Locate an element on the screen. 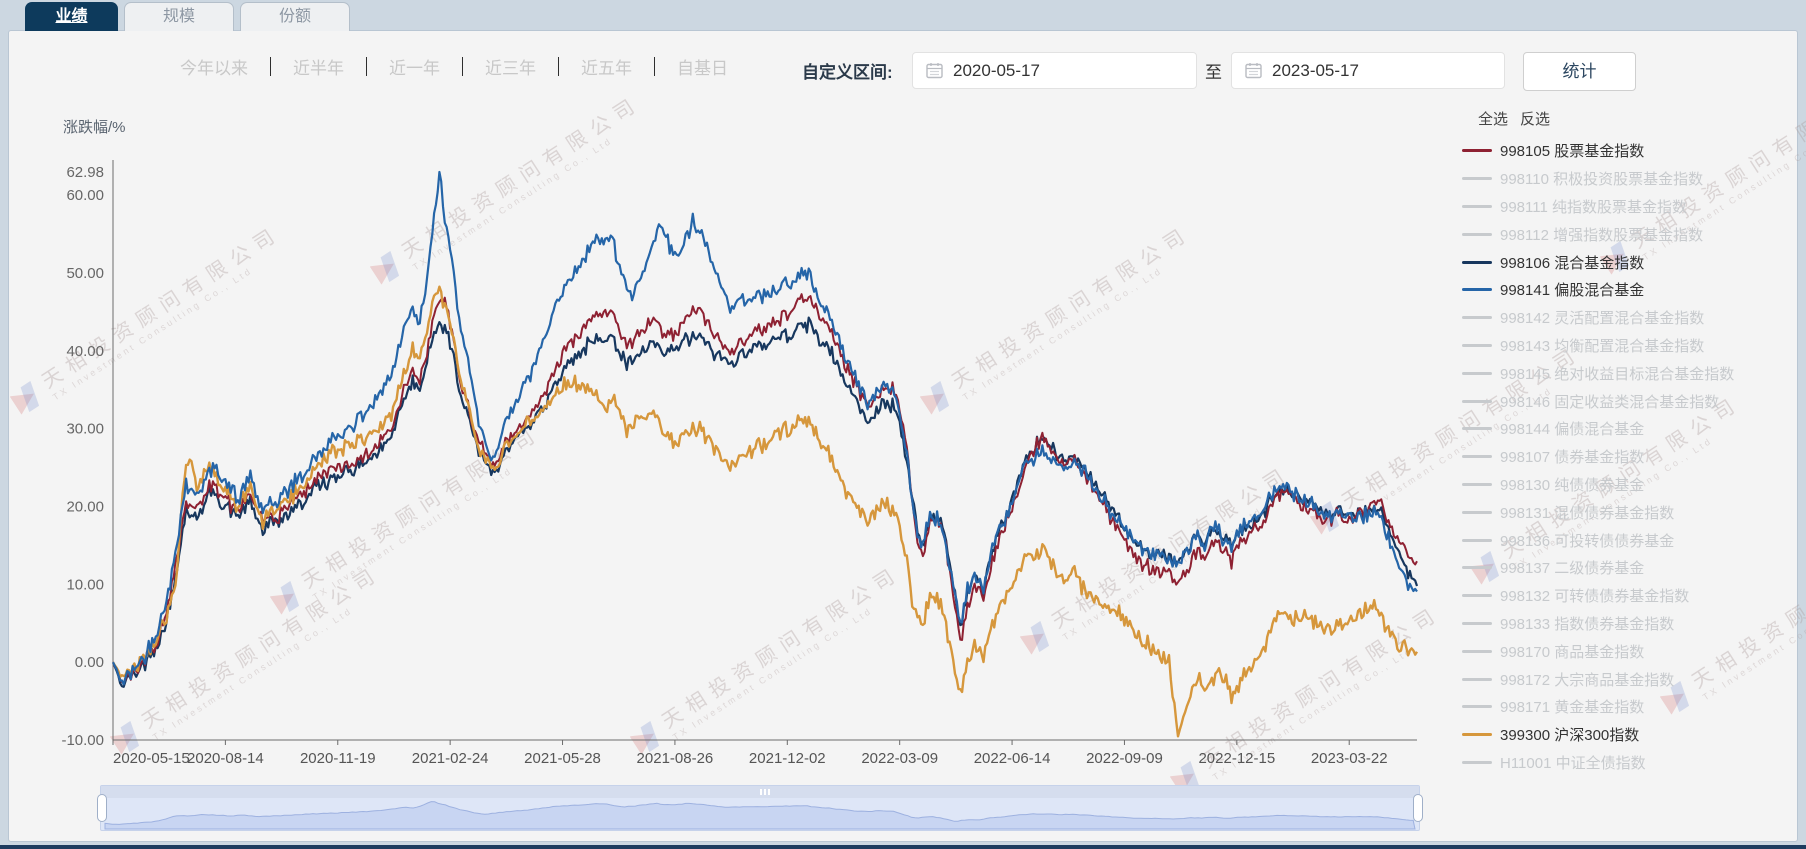 This screenshot has height=849, width=1806. legend-label: 998110 积极投资股票基金指数 is located at coordinates (1602, 180).